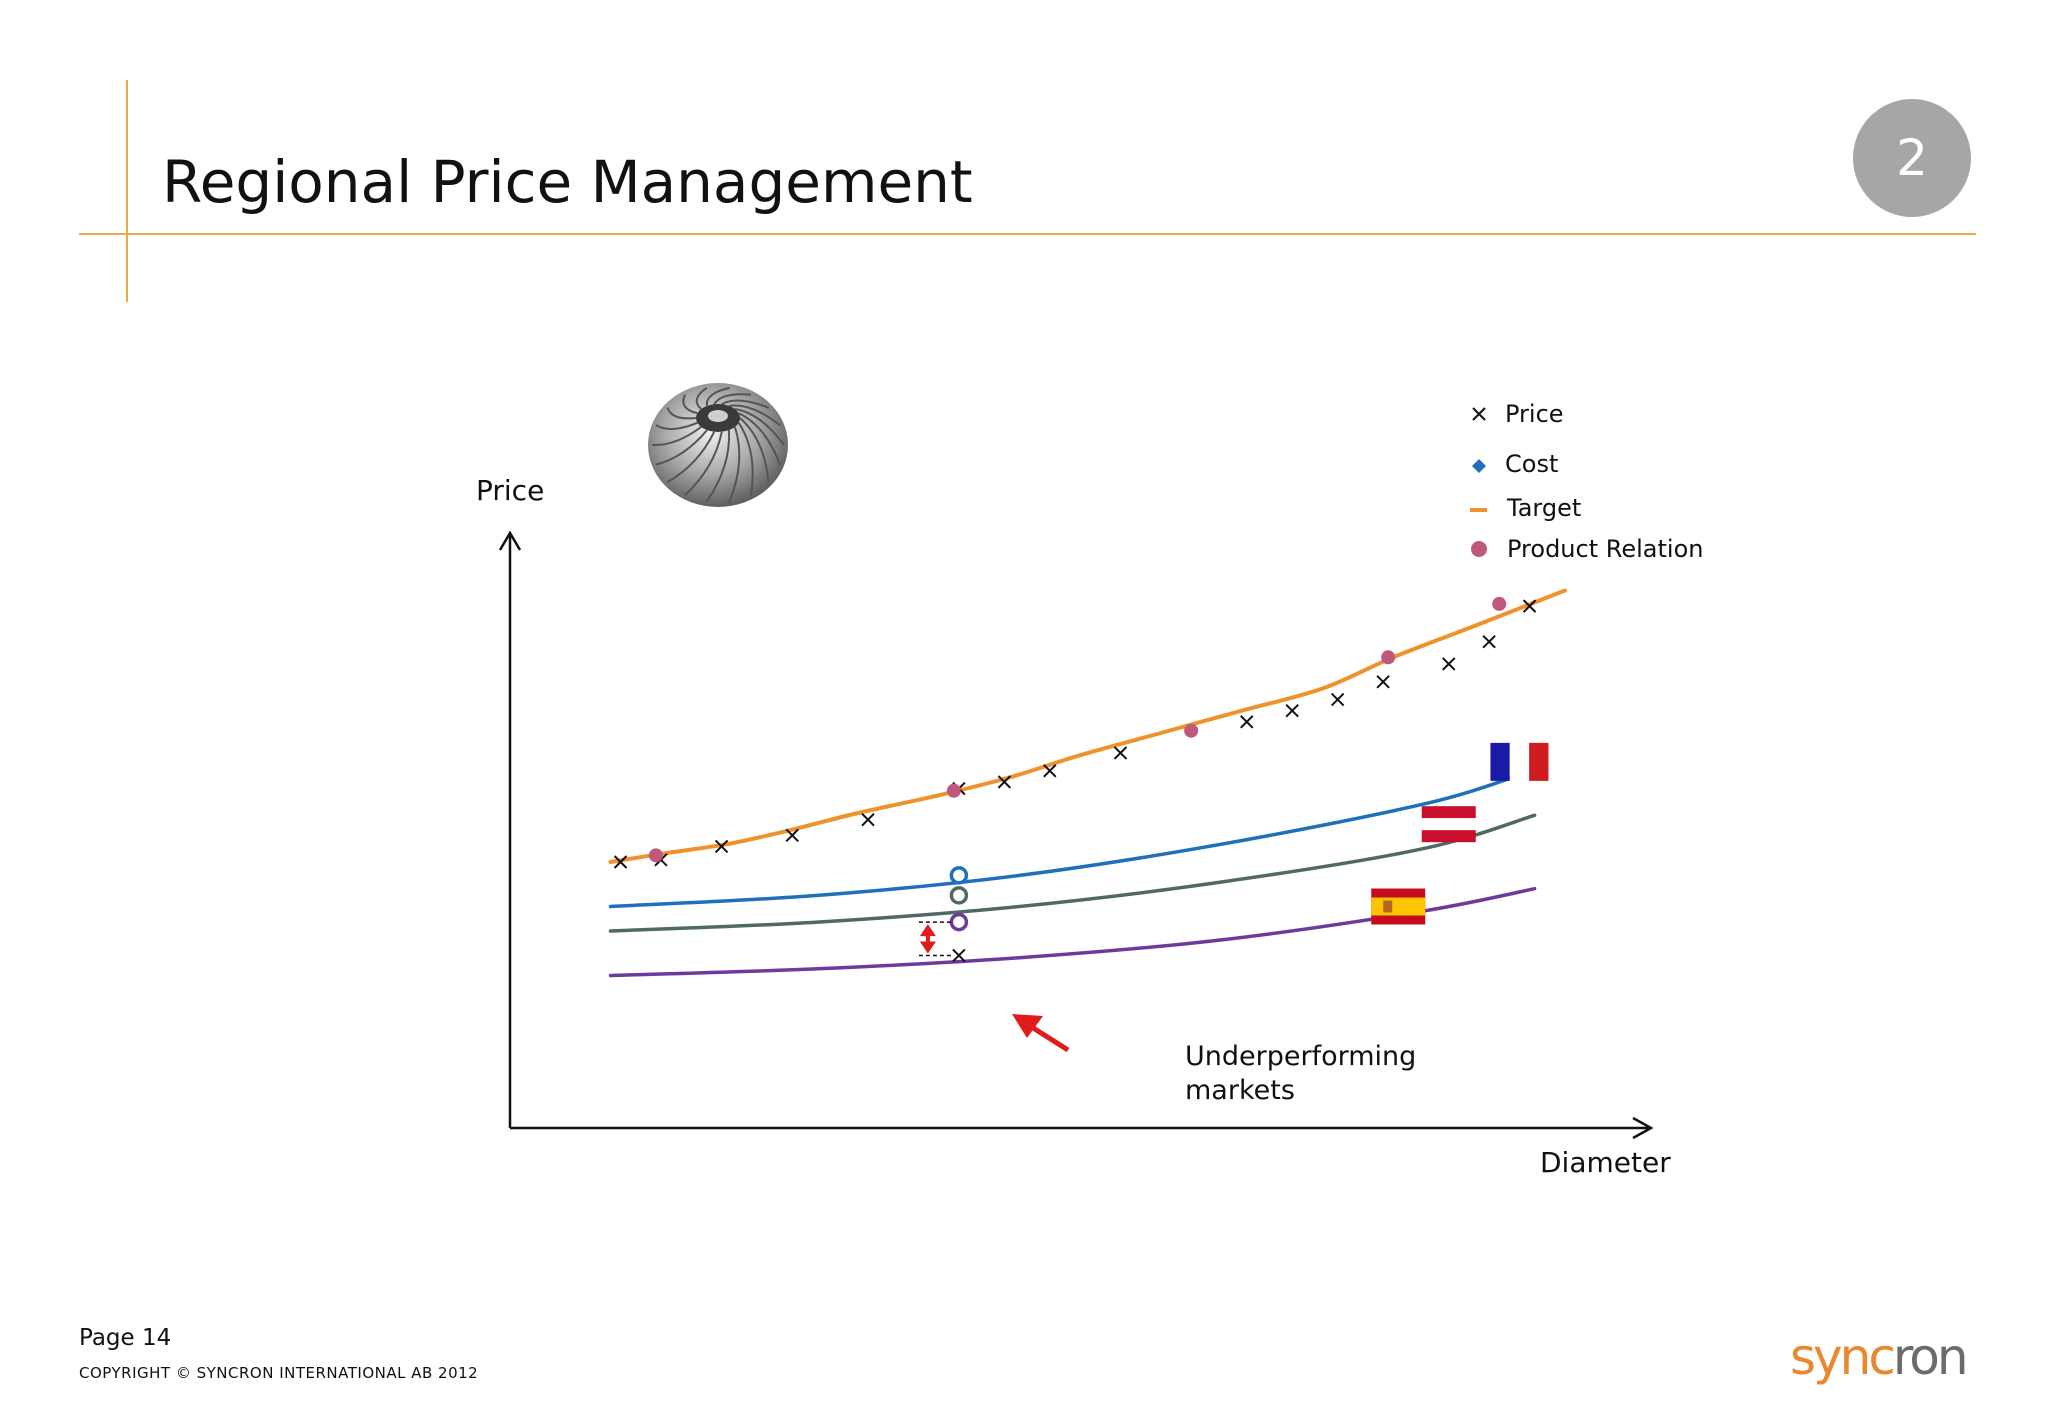 The image size is (2048, 1418). What do you see at coordinates (127, 191) in the screenshot?
I see `header-vertical-rule` at bounding box center [127, 191].